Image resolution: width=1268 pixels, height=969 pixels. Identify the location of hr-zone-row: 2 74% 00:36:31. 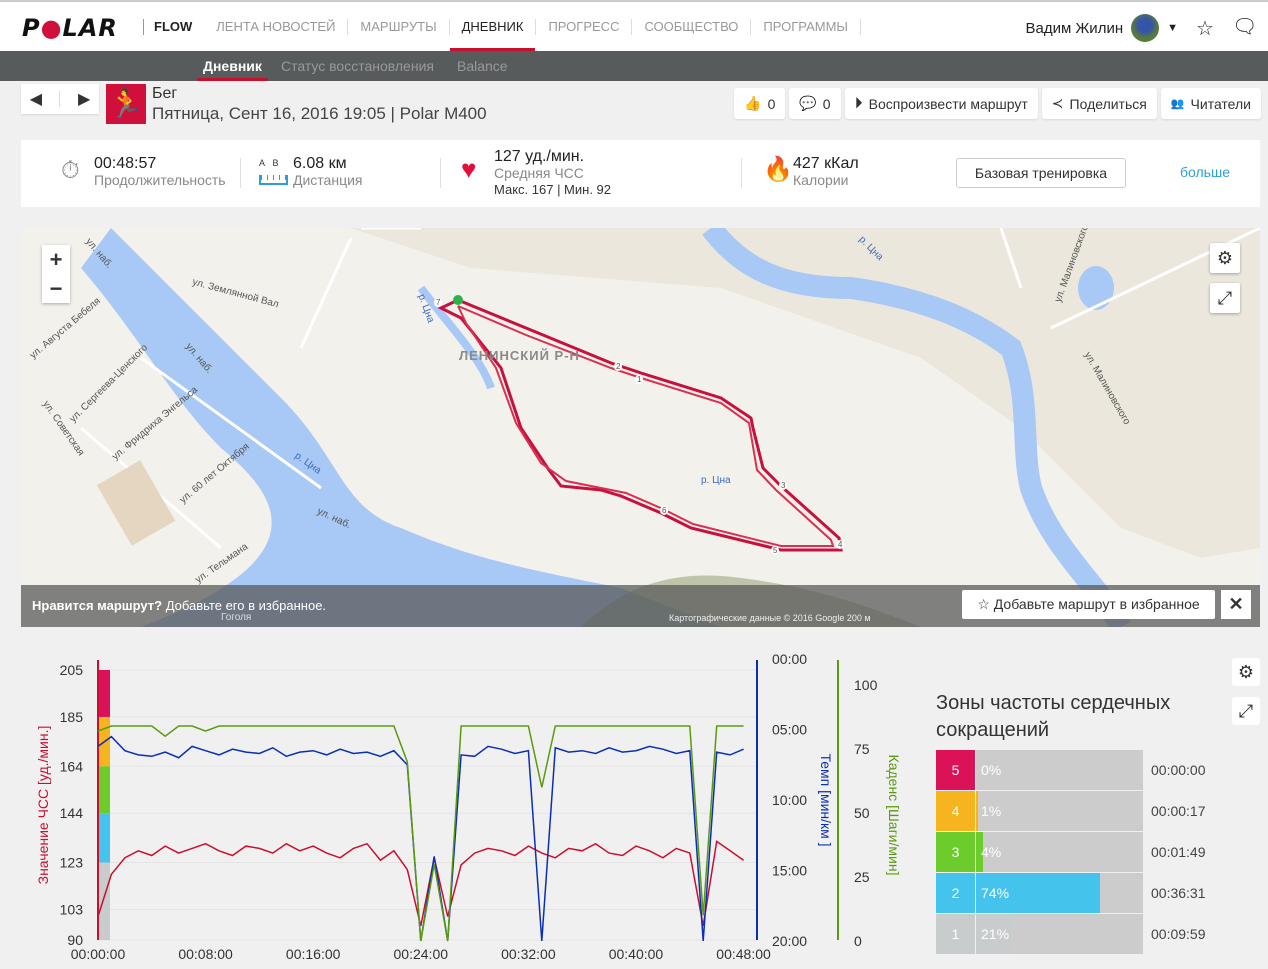
(1101, 893).